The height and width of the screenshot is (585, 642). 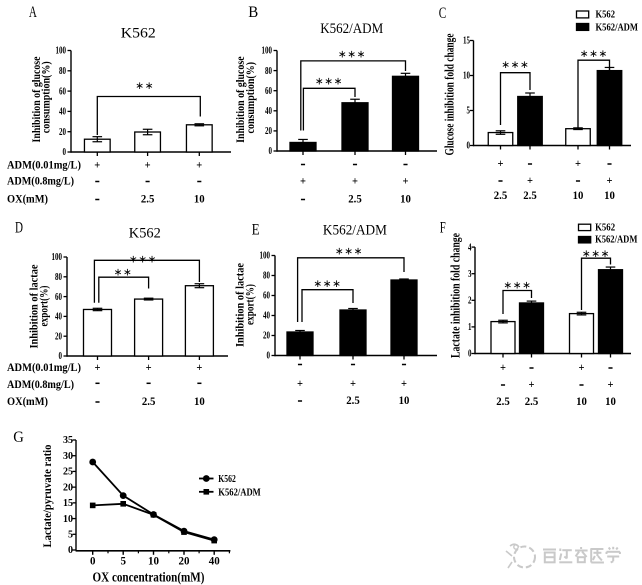 What do you see at coordinates (19, 228) in the screenshot?
I see `svg-text: D` at bounding box center [19, 228].